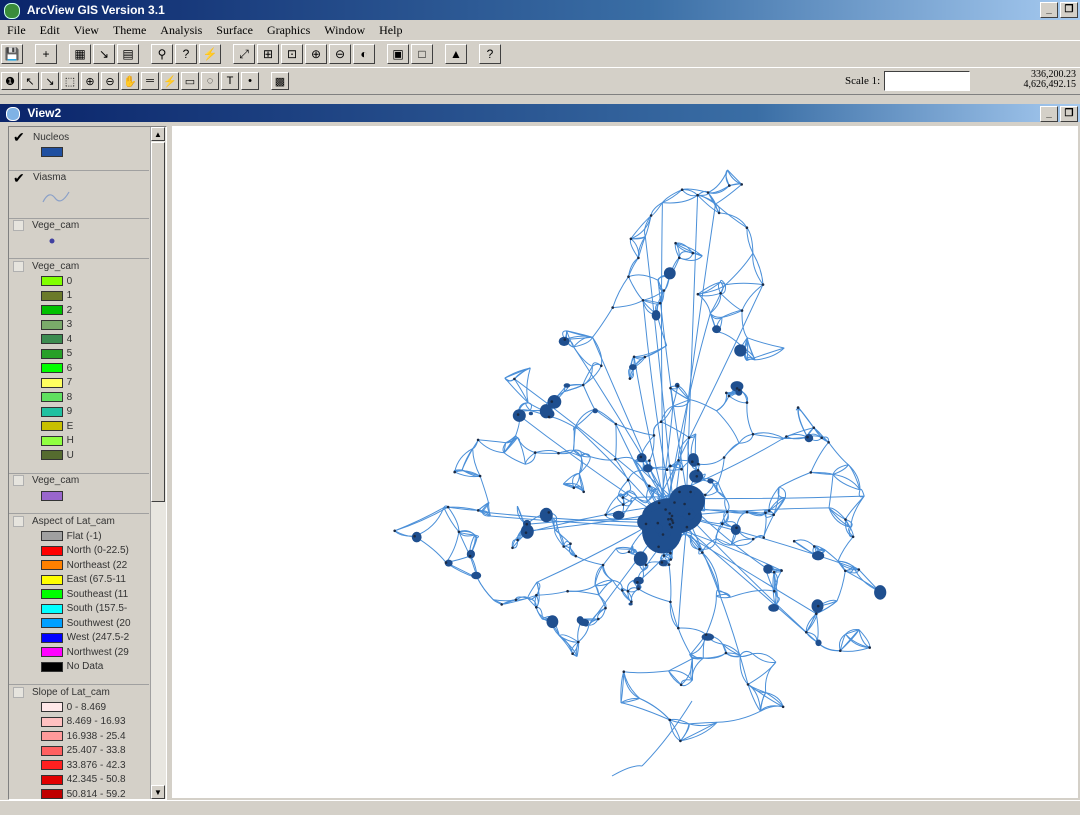 This screenshot has width=1080, height=815. What do you see at coordinates (288, 30) in the screenshot?
I see `menu-graphics: Graphics` at bounding box center [288, 30].